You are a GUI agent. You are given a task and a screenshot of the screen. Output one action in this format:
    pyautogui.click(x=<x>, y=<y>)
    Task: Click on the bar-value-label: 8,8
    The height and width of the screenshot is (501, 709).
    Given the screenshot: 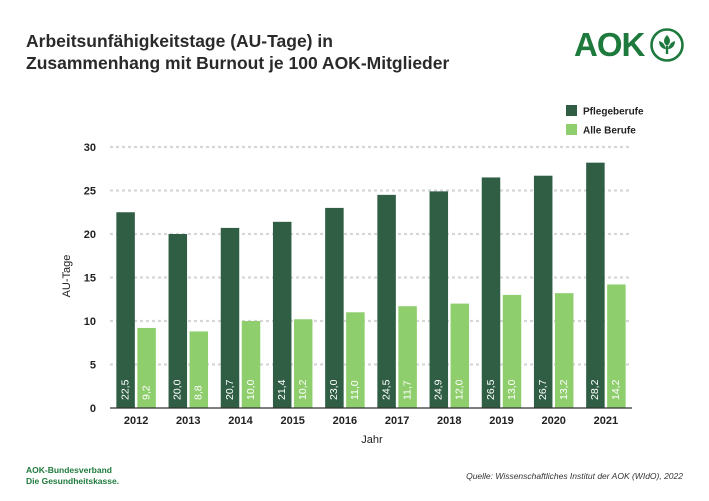 What is the action you would take?
    pyautogui.click(x=199, y=392)
    